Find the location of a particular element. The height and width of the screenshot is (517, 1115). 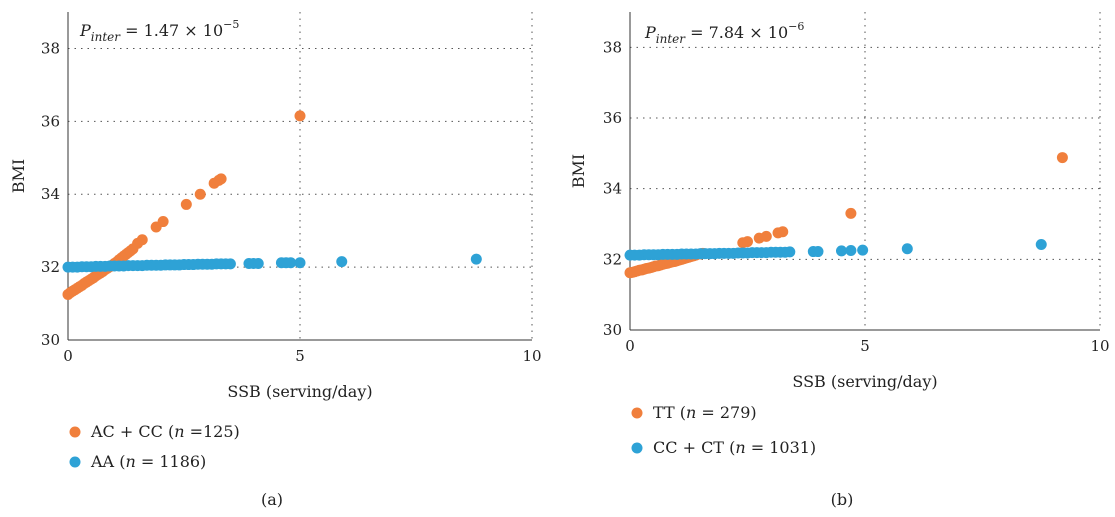

p-interaction-annotation: Pinter = 1.47 × 10−5 is located at coordinates (159, 31).